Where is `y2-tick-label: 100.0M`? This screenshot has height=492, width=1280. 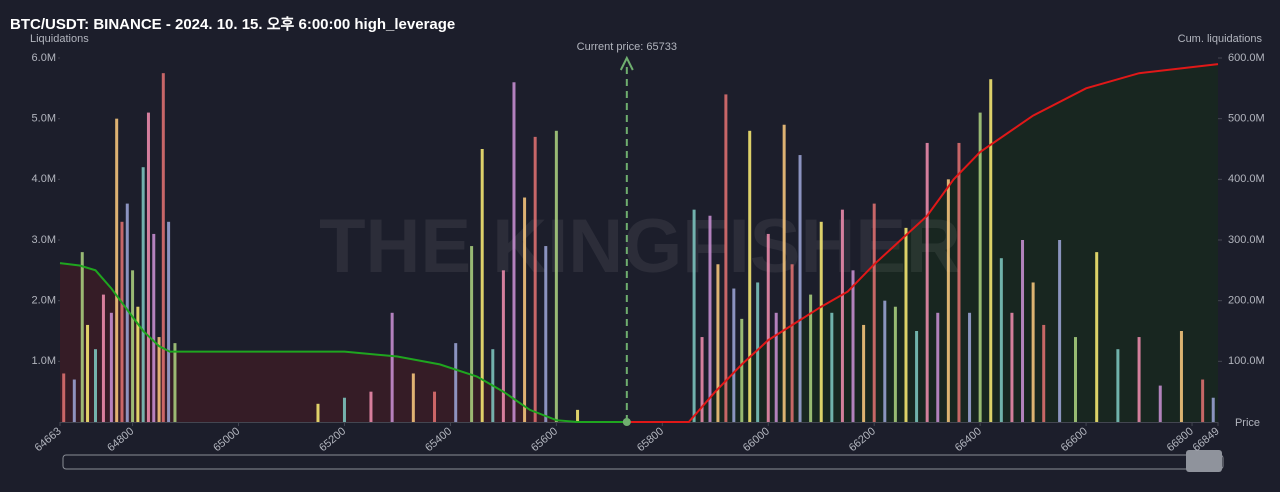 y2-tick-label: 100.0M is located at coordinates (1246, 361).